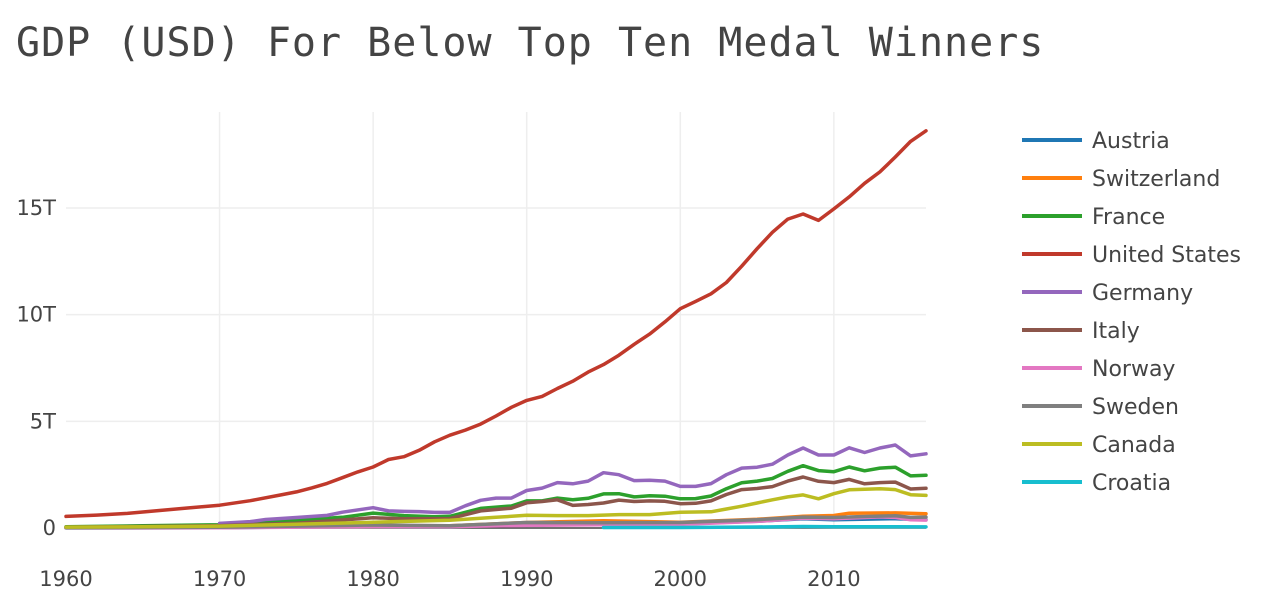 The width and height of the screenshot is (1264, 599). I want to click on series-line-sweden, so click(496, 522).